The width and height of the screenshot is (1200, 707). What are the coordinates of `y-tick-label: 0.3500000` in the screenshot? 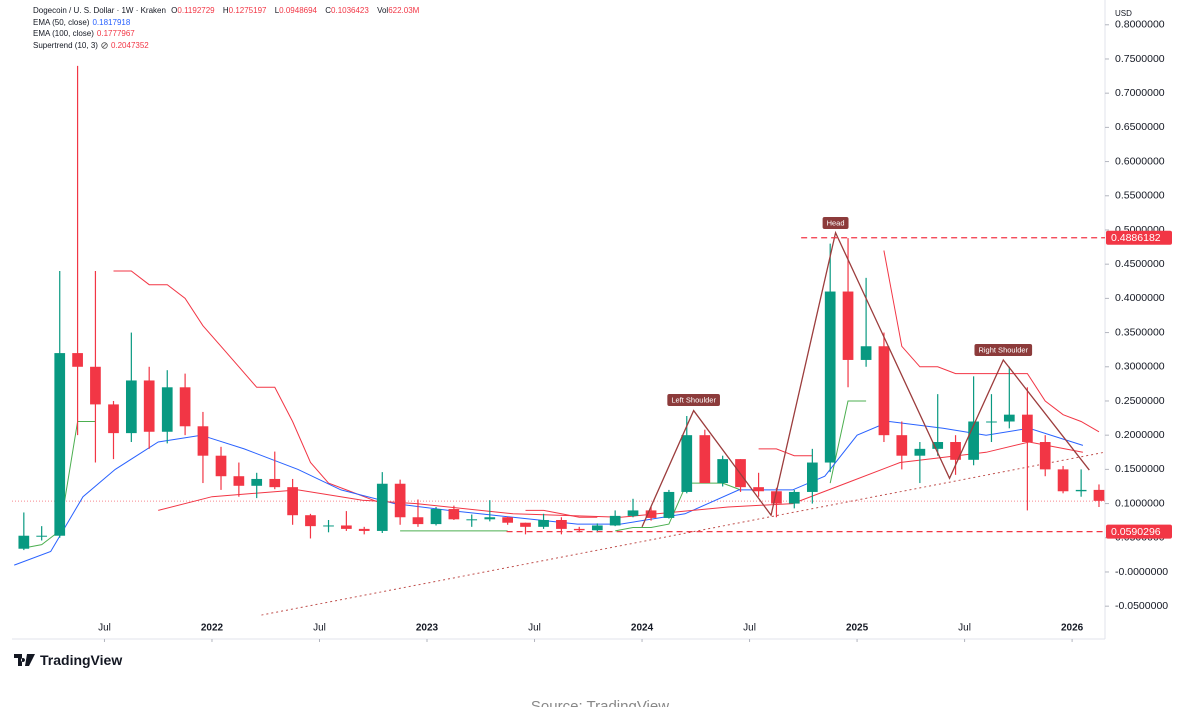 It's located at (1140, 332).